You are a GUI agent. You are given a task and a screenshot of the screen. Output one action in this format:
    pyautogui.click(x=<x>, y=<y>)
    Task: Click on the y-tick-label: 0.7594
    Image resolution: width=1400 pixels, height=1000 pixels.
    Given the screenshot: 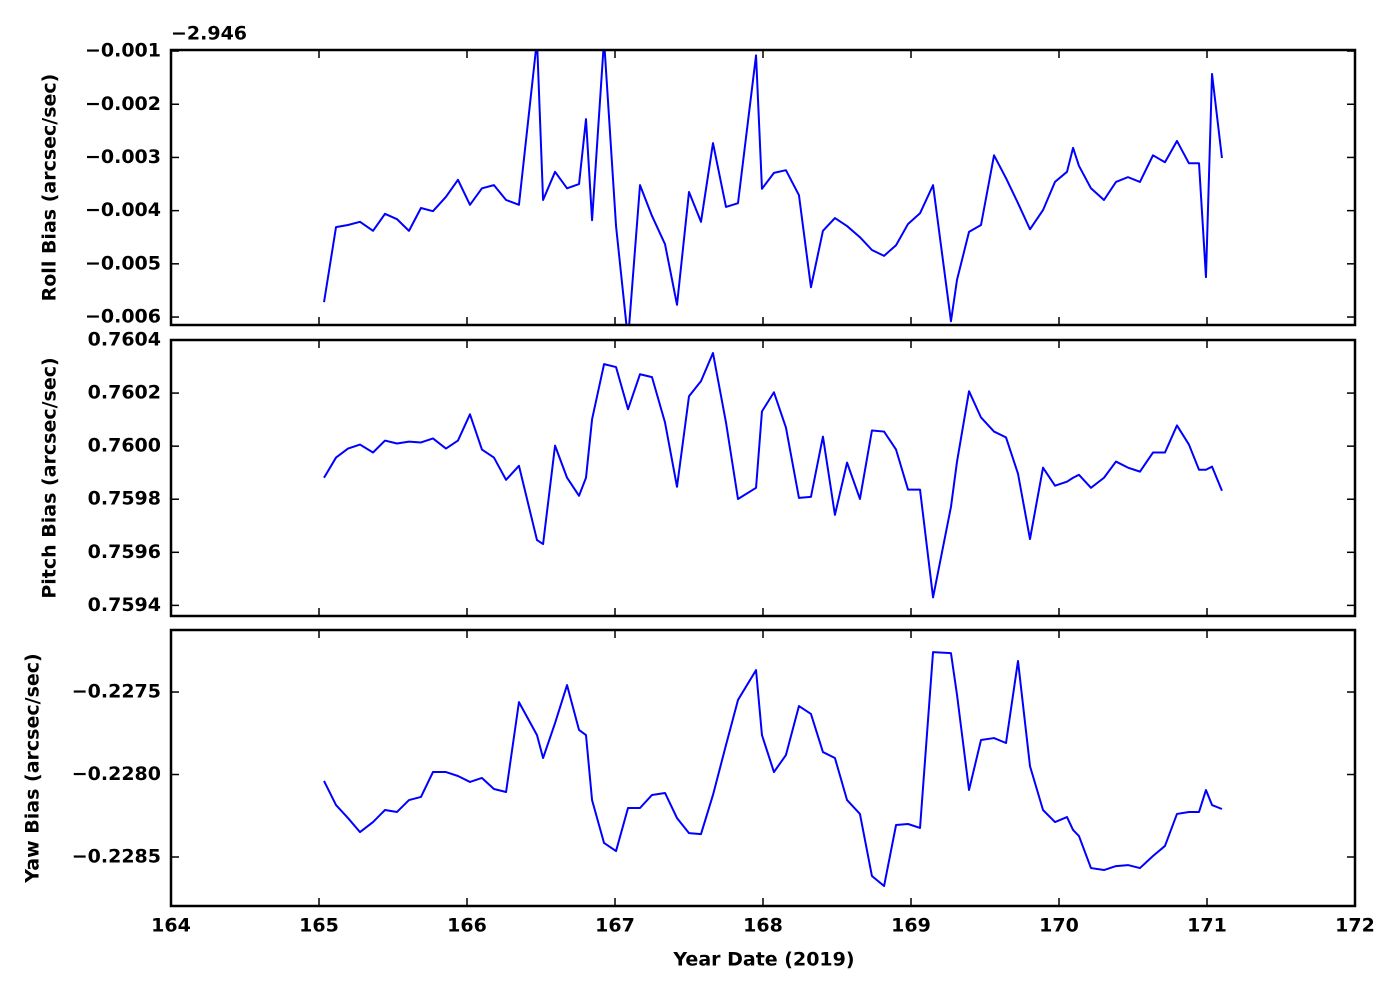 What is the action you would take?
    pyautogui.click(x=124, y=605)
    